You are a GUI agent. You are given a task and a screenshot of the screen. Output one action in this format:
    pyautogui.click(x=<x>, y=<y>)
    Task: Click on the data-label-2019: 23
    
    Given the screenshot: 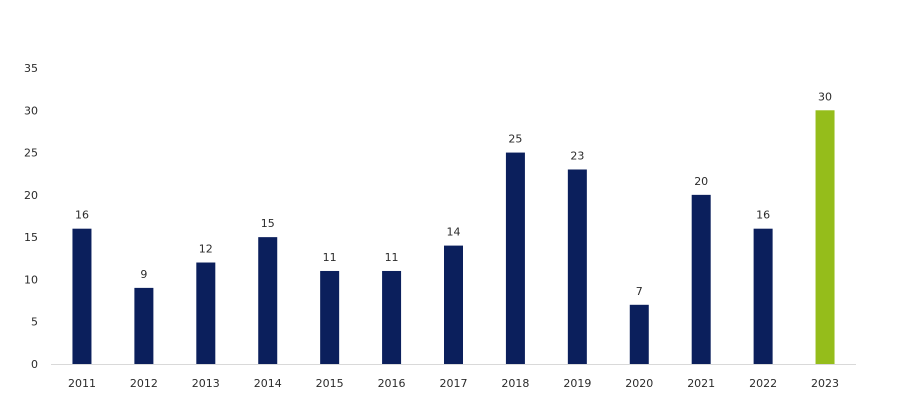 What is the action you would take?
    pyautogui.click(x=577, y=155)
    